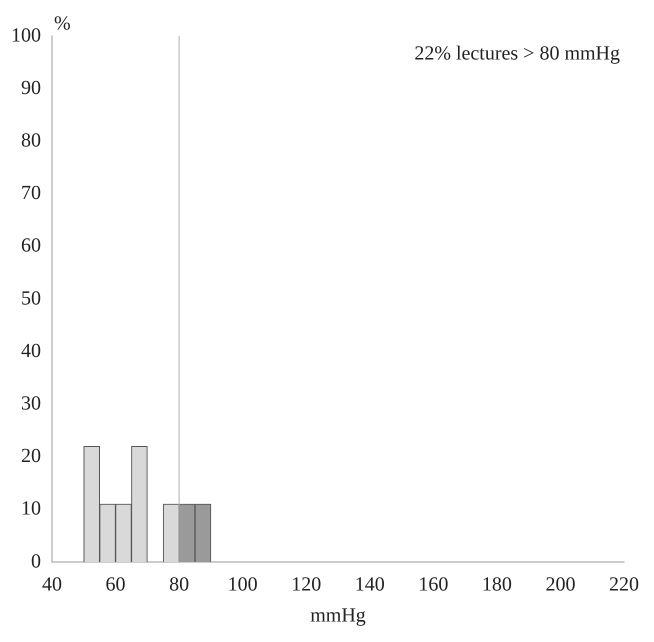  I want to click on y-tick-label: 20, so click(31, 456).